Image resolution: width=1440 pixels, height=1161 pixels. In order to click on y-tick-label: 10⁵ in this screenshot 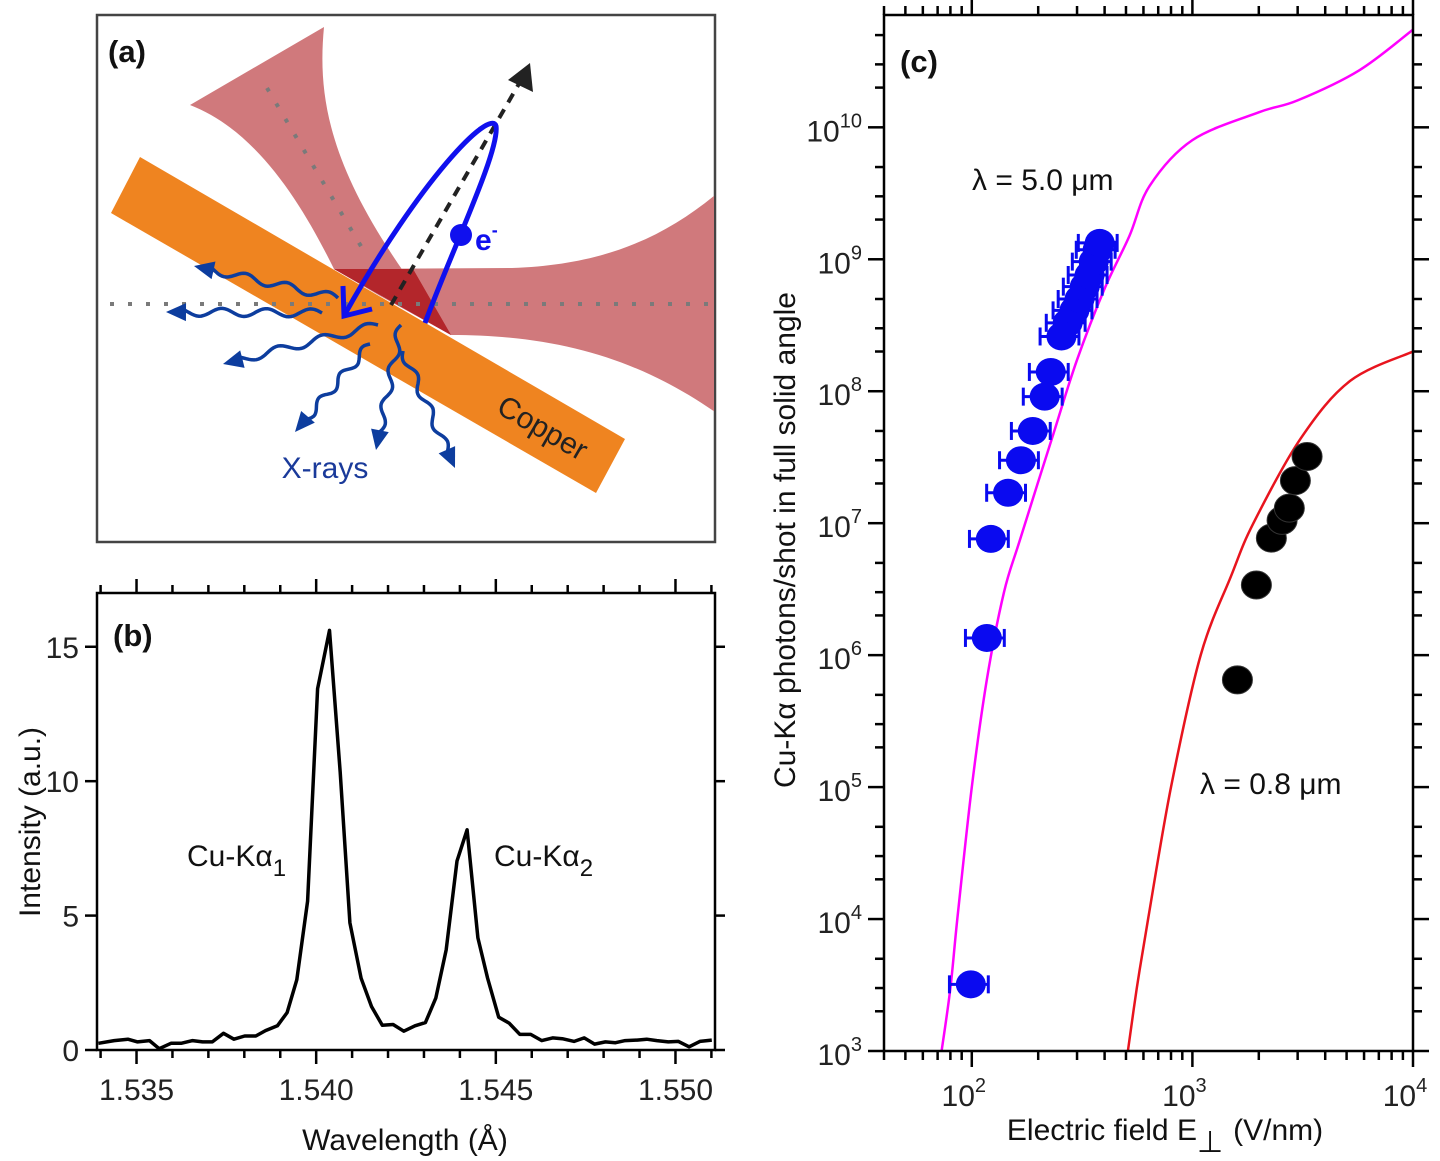, I will do `click(840, 789)`.